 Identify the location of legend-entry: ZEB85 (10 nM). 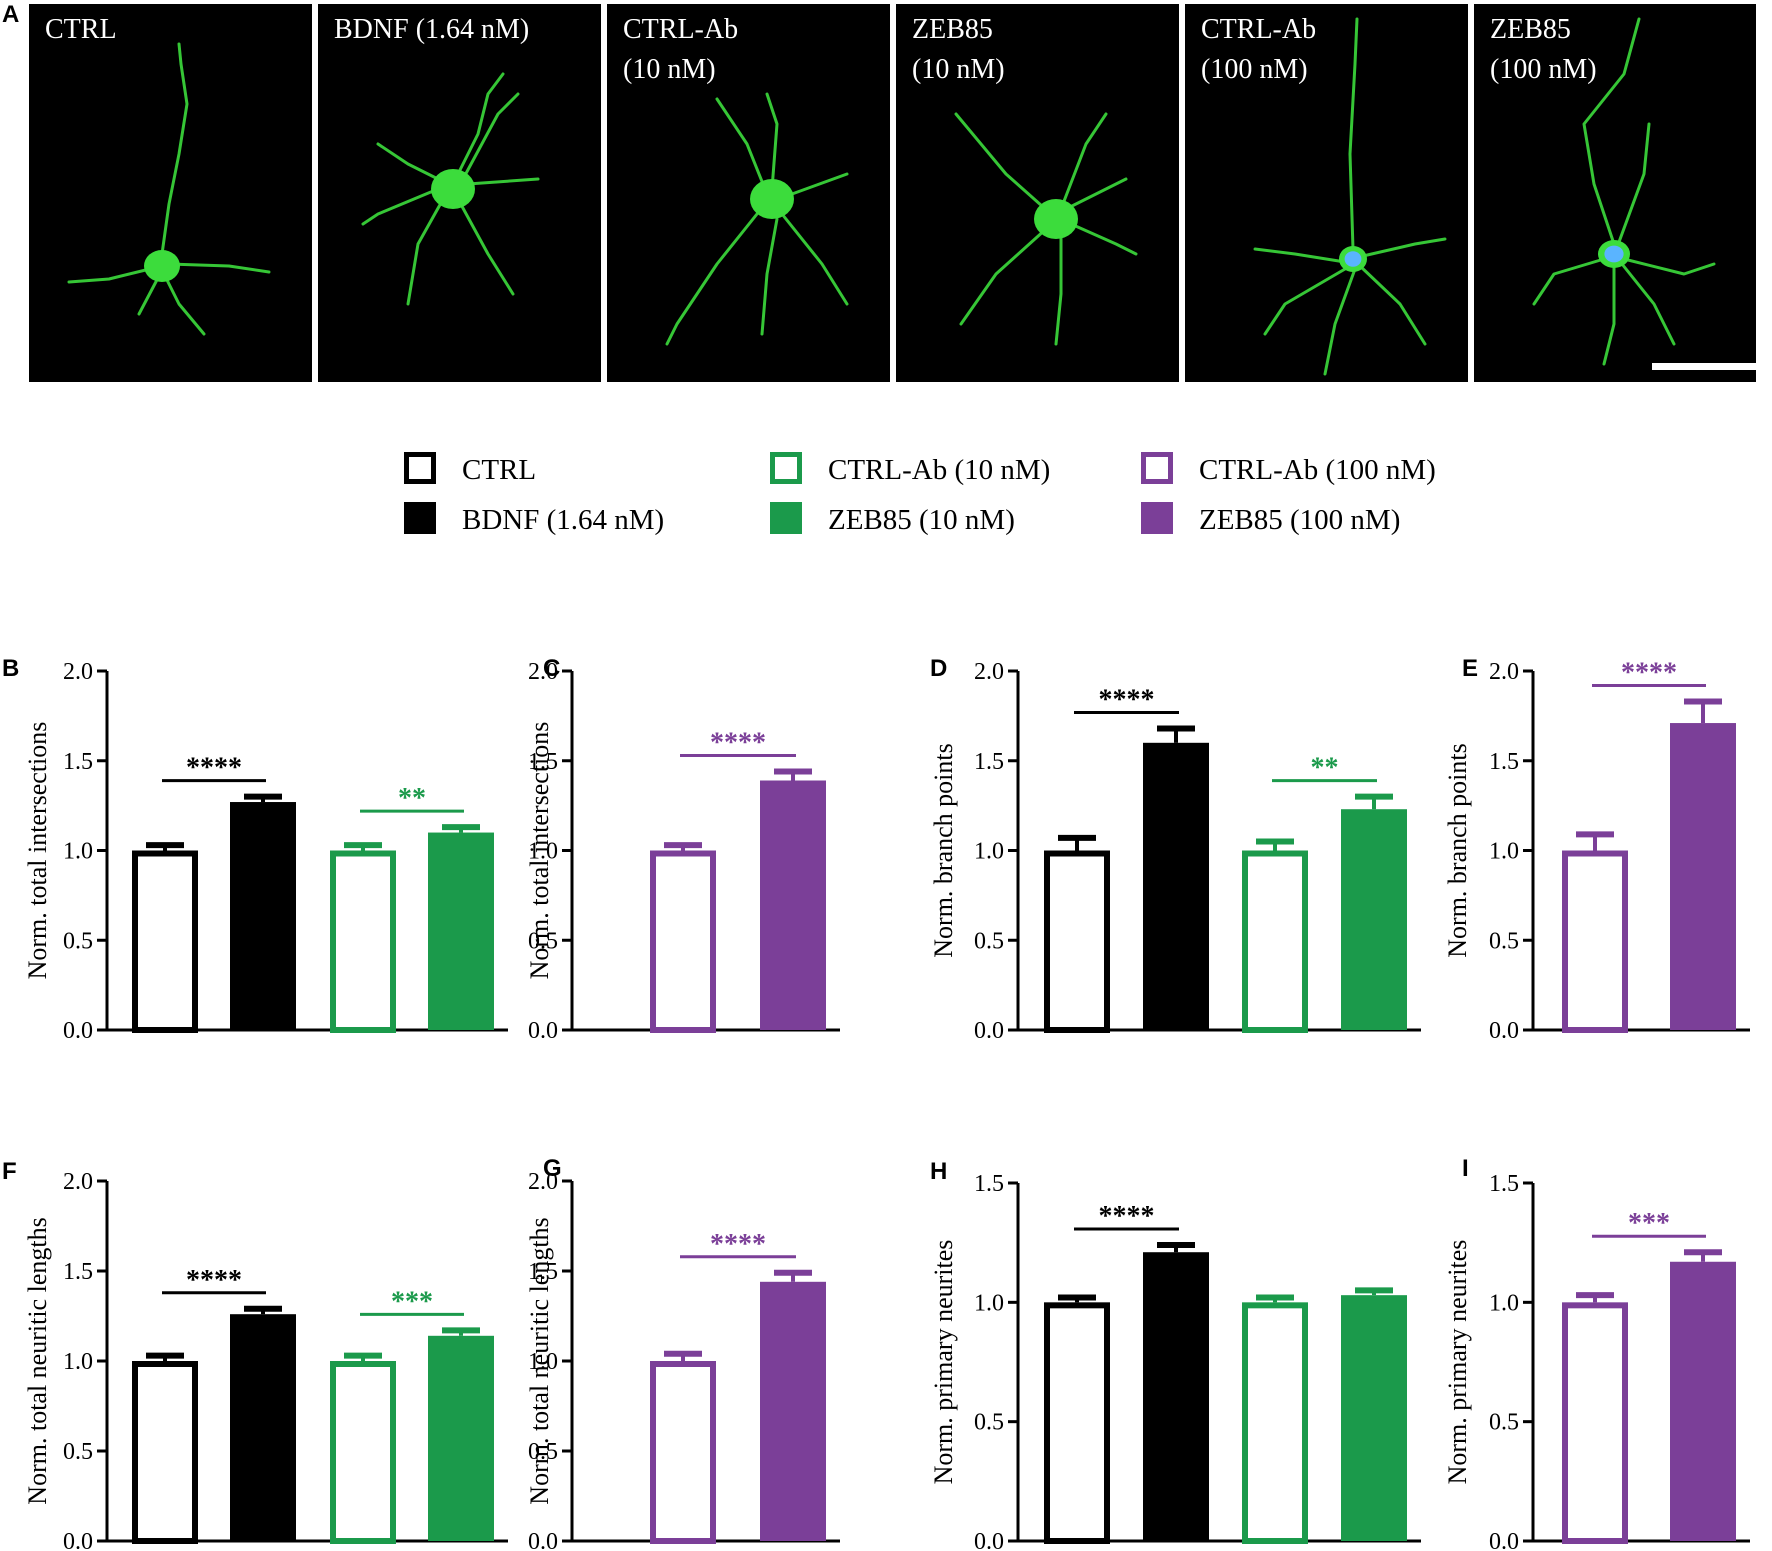
(892, 519).